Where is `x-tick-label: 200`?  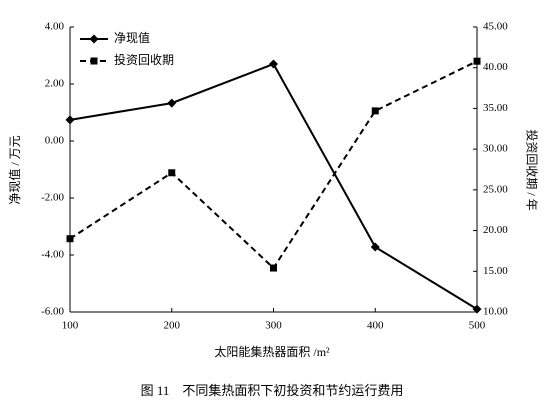
x-tick-label: 200 is located at coordinates (172, 326).